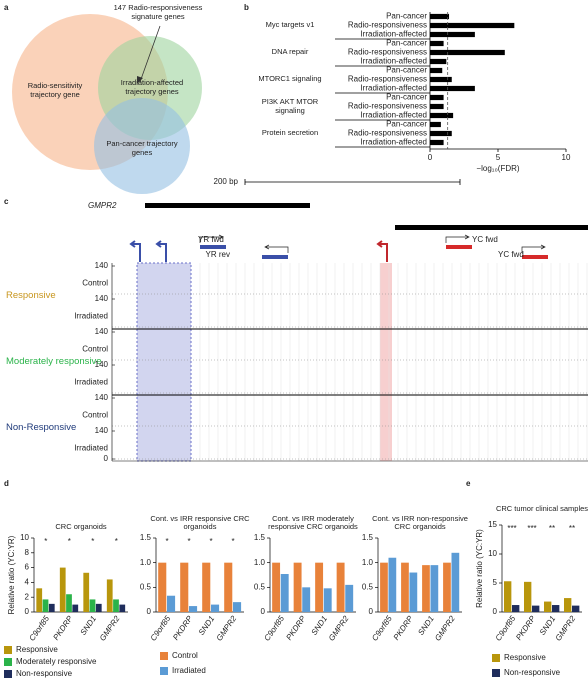 This screenshot has height=685, width=588. Describe the element at coordinates (289, 78) in the screenshot. I see `group-label-box: MTORC1 signaling` at that location.